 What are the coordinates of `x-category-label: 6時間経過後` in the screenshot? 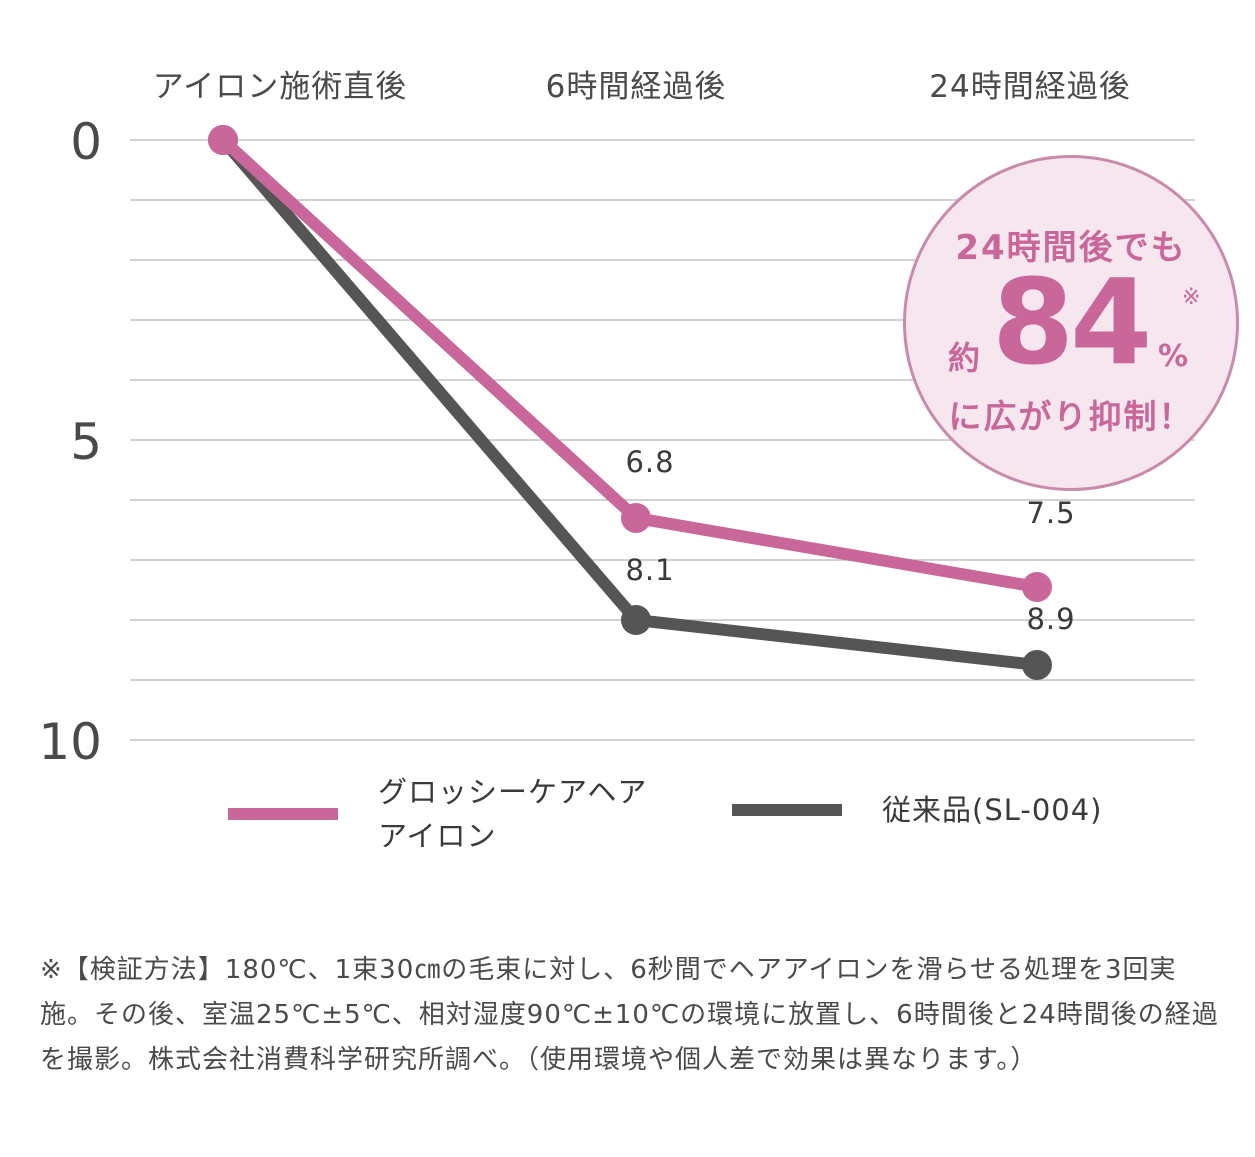 It's located at (636, 87).